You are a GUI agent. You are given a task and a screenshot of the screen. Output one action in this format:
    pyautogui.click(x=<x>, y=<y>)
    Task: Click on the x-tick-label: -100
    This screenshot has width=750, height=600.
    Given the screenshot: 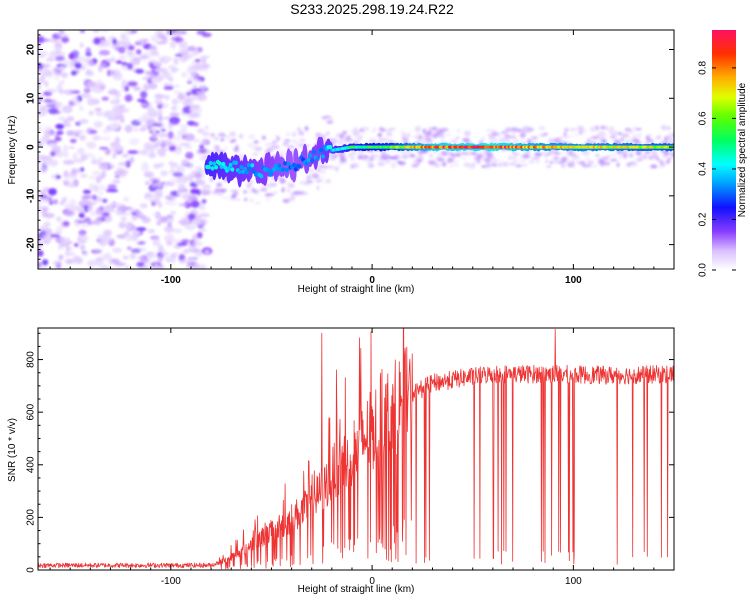 What is the action you would take?
    pyautogui.click(x=171, y=280)
    